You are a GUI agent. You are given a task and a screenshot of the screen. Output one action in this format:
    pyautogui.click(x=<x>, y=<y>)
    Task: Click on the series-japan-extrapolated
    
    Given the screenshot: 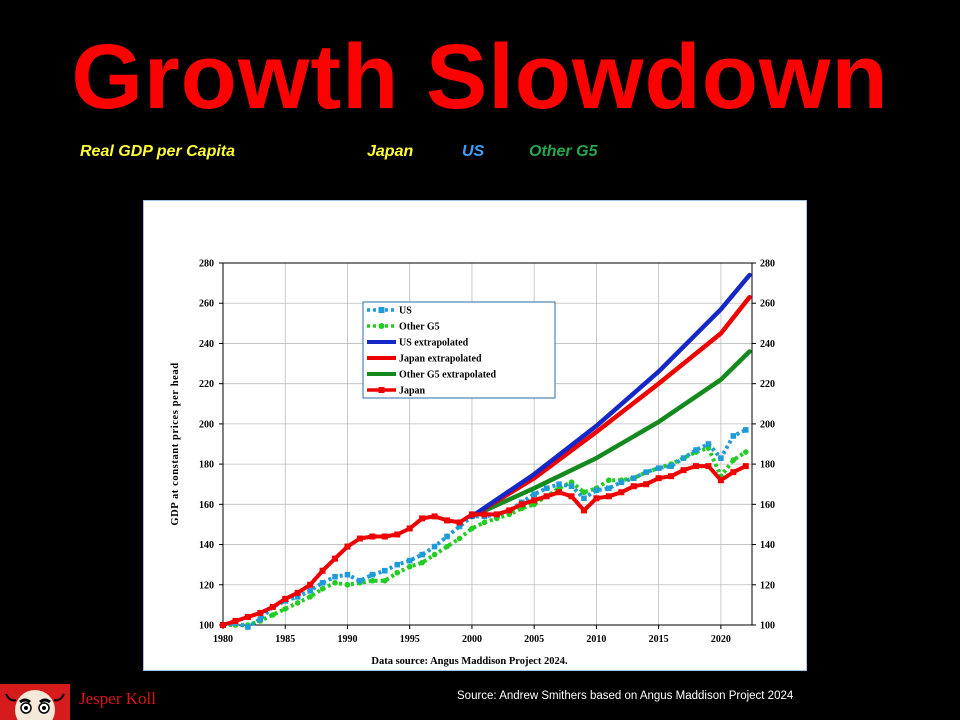 What is the action you would take?
    pyautogui.click(x=610, y=406)
    